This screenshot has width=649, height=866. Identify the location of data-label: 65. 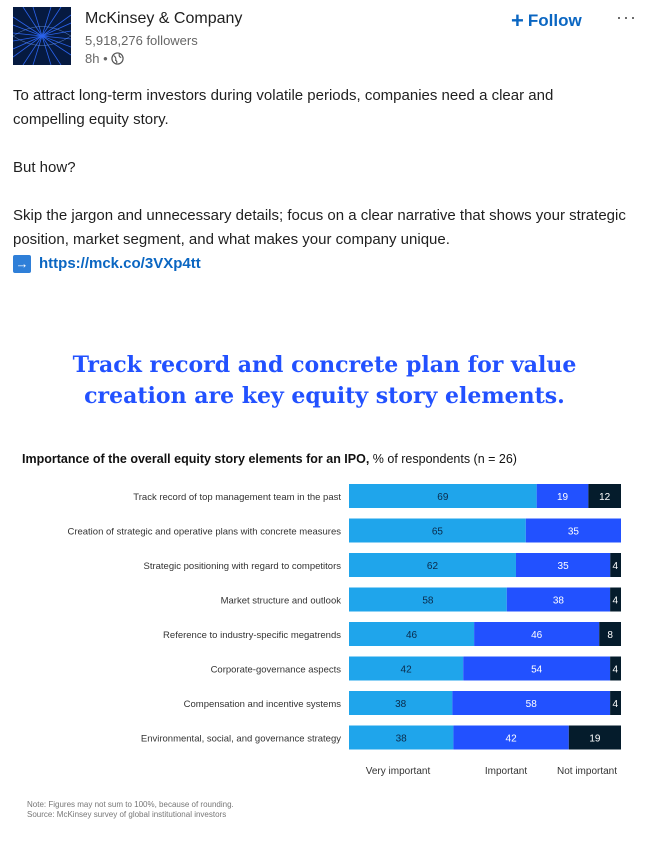
(438, 532).